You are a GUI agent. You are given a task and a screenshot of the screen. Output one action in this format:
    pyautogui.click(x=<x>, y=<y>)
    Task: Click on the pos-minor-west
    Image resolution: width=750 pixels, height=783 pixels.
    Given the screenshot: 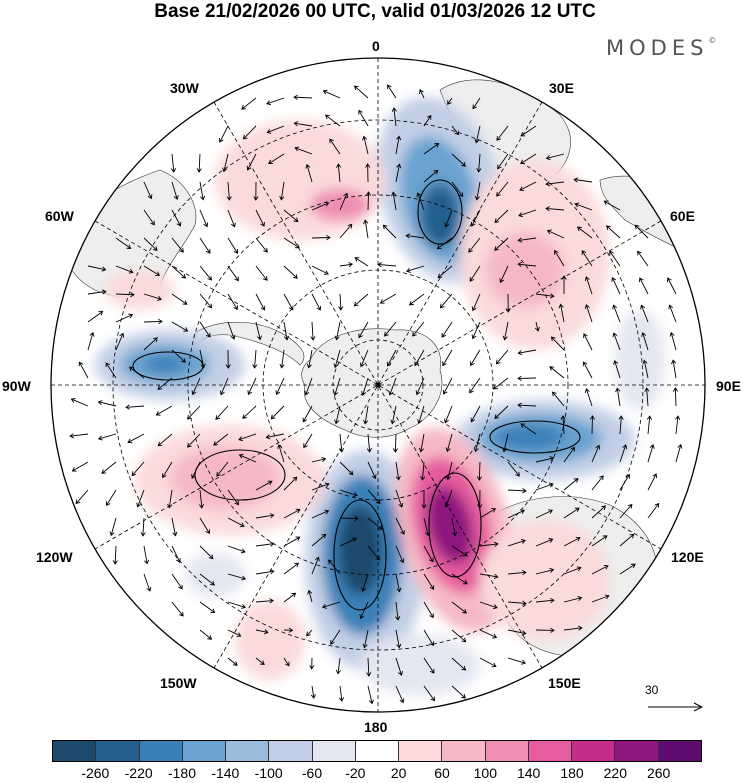 What is the action you would take?
    pyautogui.click(x=140, y=290)
    